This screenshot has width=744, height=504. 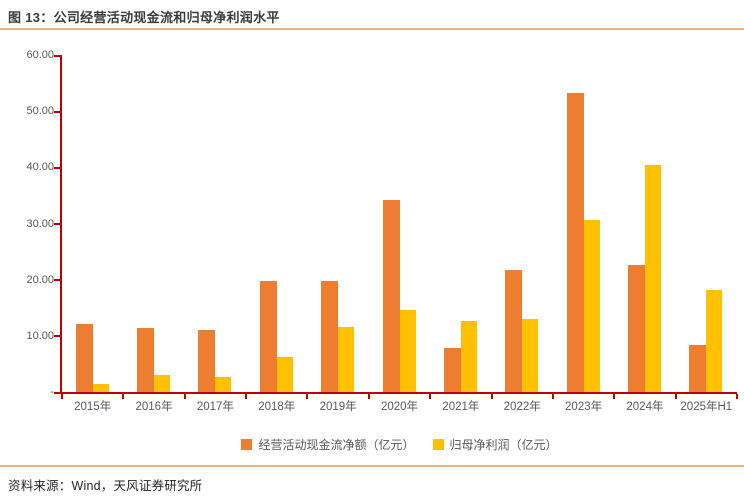 I want to click on source-note: 资料来源：Wind，天风证券研究所, so click(x=105, y=486).